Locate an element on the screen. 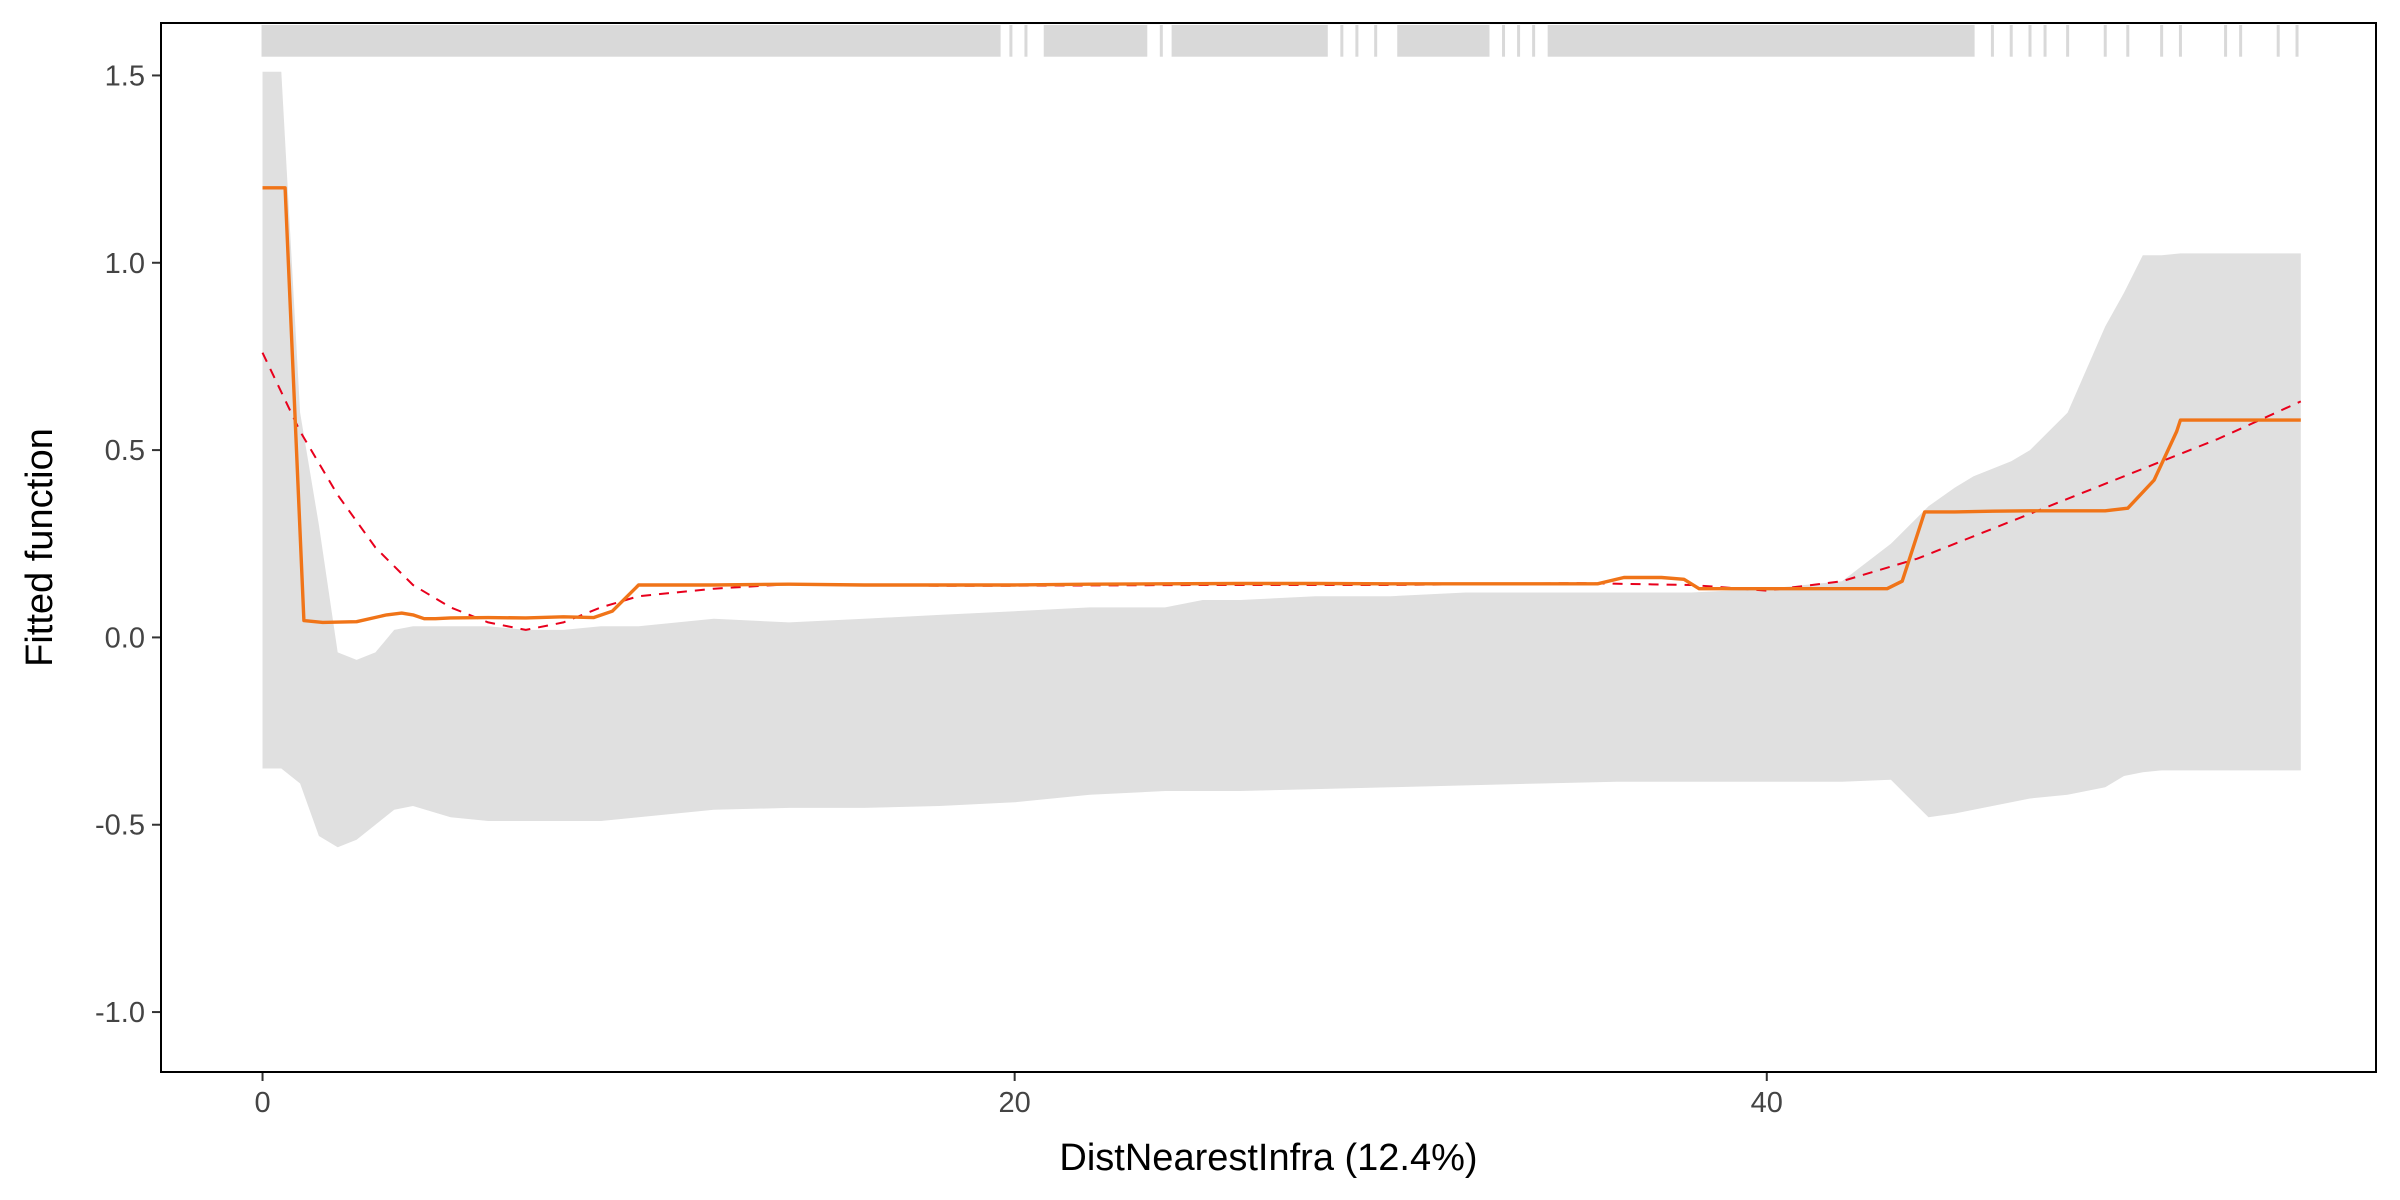 The width and height of the screenshot is (2400, 1200). y-tick-label-0: 1.5 is located at coordinates (125, 76).